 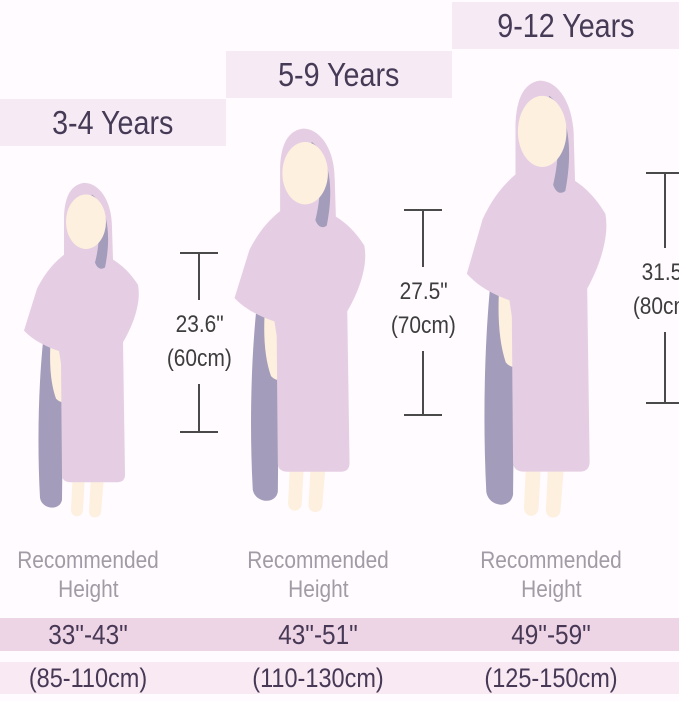 I want to click on length-measure-9-12: 31.5" (80cm), so click(x=653, y=288).